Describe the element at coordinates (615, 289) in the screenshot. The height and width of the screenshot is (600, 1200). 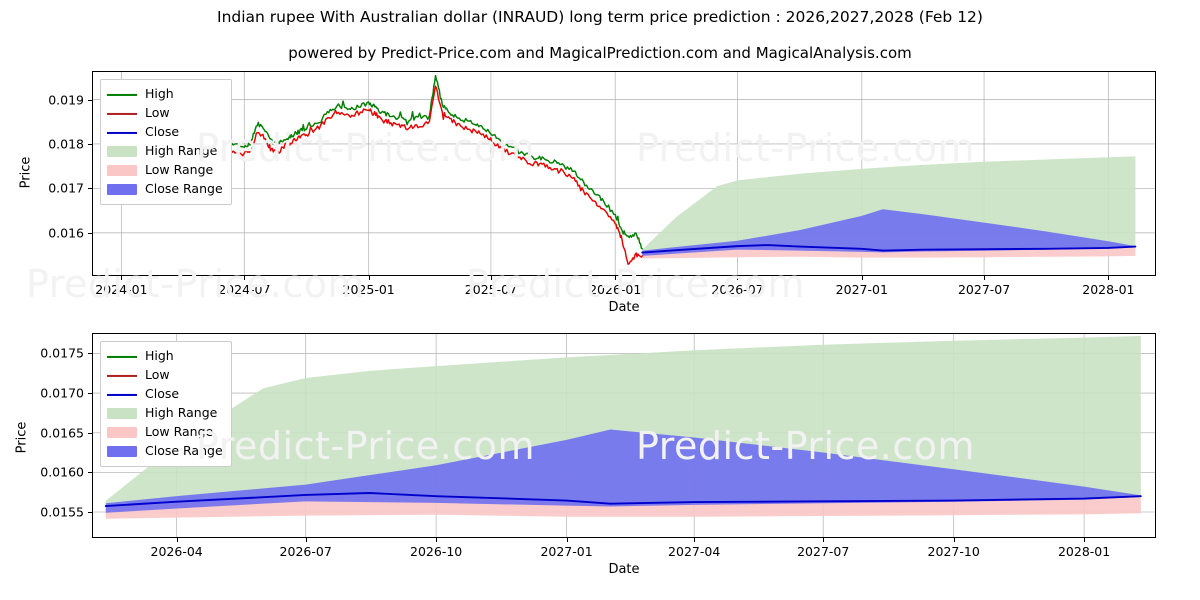
I see `xtick-label: 2026-01` at that location.